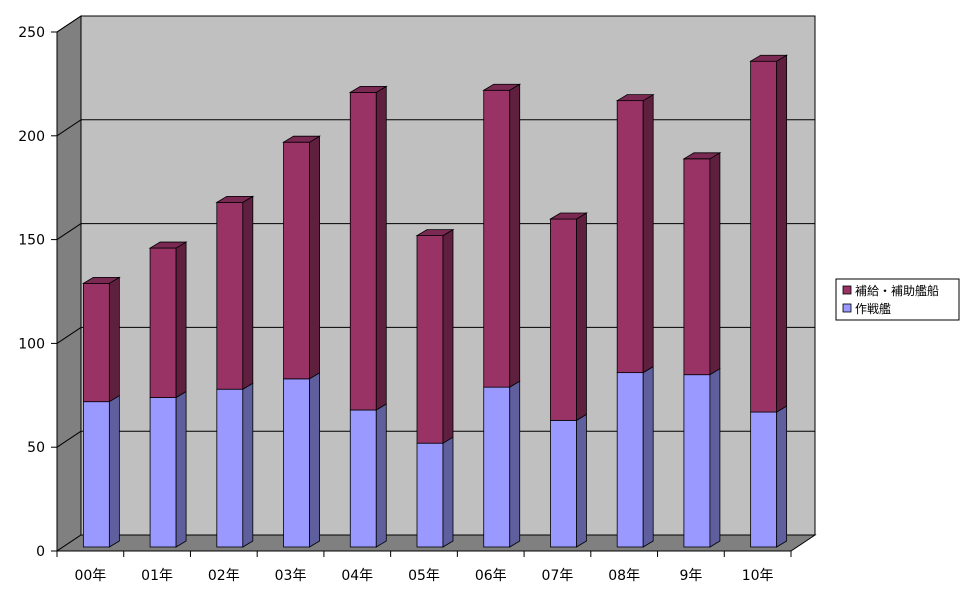  I want to click on x-tick-label: 06年, so click(491, 576).